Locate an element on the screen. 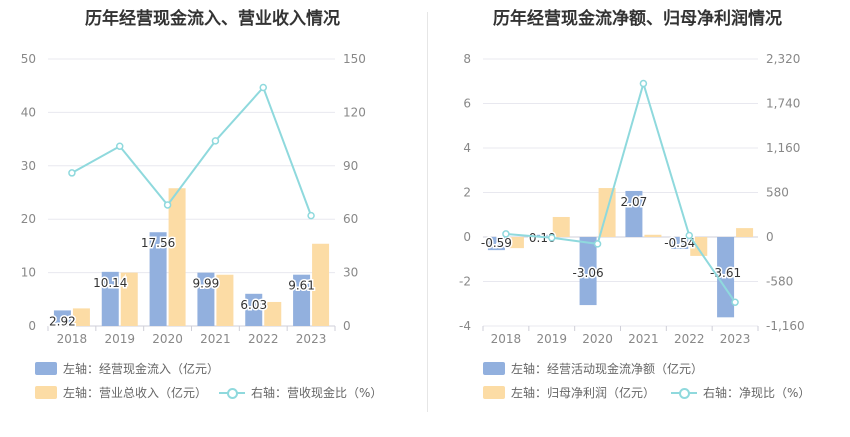 The height and width of the screenshot is (437, 850). y-tick-label-right: 2,320 is located at coordinates (783, 59).